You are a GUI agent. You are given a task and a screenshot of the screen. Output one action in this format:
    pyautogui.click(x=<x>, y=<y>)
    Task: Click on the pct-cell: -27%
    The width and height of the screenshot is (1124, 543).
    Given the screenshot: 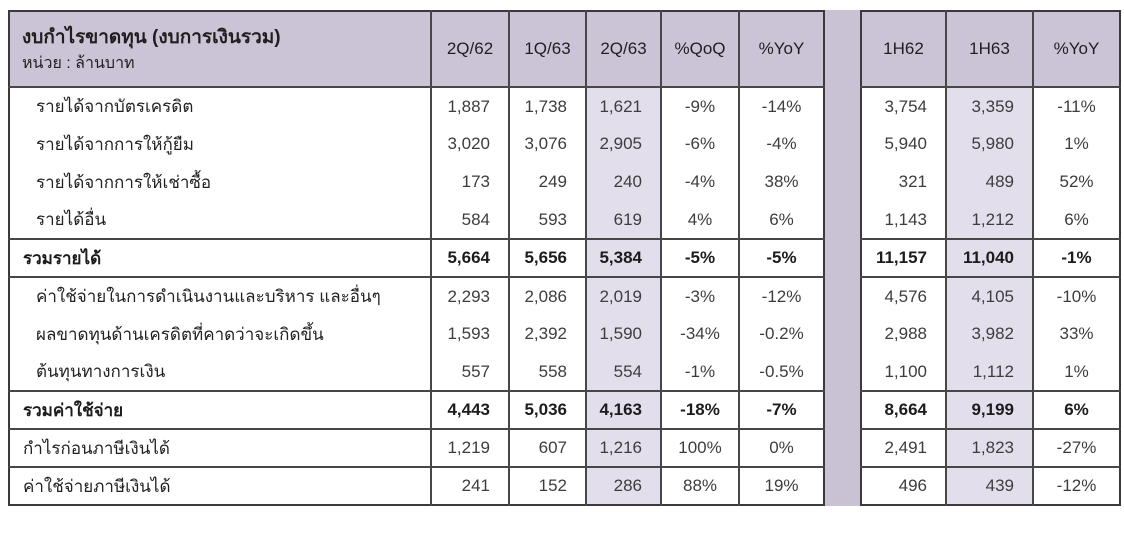 What is the action you would take?
    pyautogui.click(x=1076, y=448)
    